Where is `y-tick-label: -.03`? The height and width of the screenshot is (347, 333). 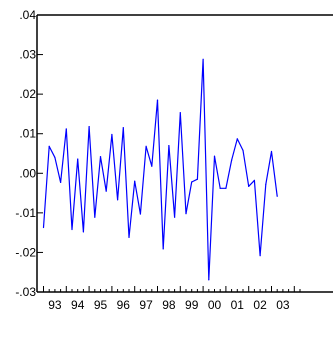
y-tick-label: -.03 is located at coordinates (25, 292).